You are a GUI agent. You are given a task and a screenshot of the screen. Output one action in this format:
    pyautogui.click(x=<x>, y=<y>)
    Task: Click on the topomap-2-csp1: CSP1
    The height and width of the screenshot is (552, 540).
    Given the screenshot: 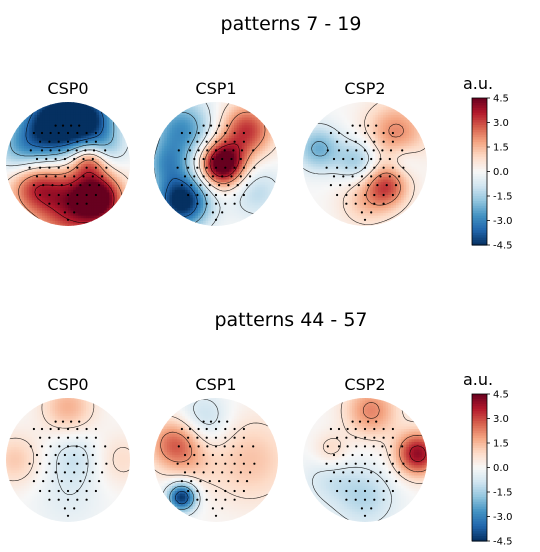 What is the action you would take?
    pyautogui.click(x=216, y=448)
    